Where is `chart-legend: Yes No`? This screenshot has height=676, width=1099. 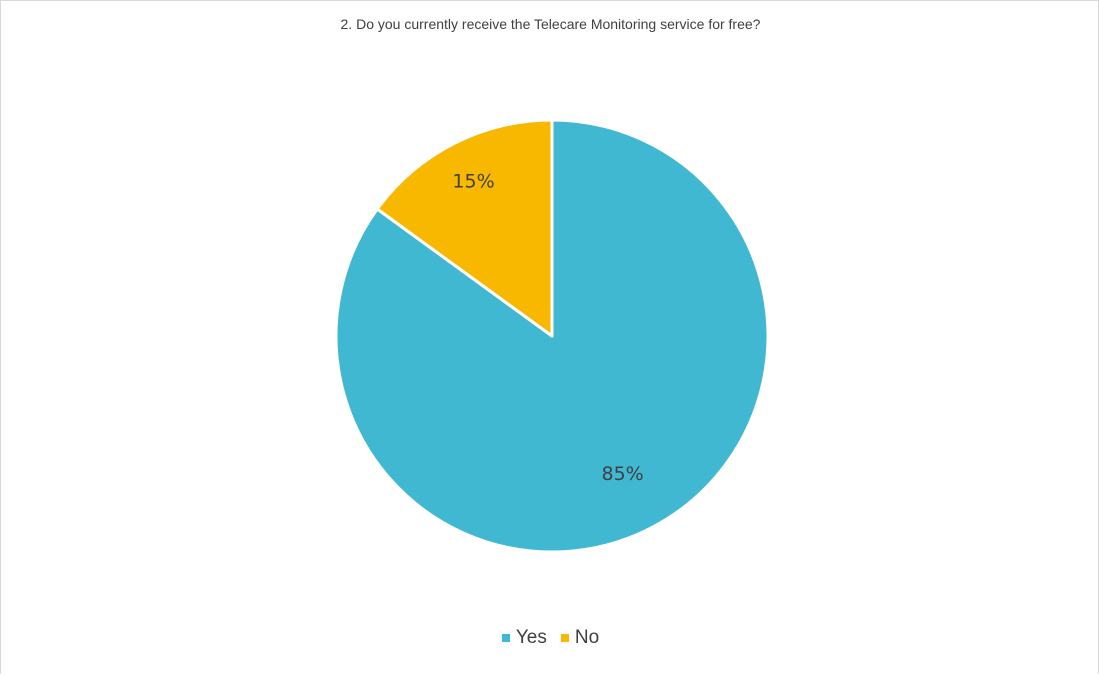
chart-legend: Yes No is located at coordinates (550, 638).